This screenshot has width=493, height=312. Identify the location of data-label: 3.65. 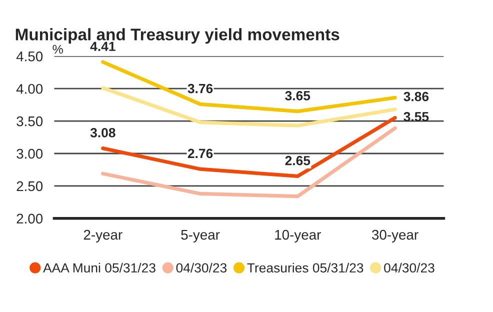
(297, 95).